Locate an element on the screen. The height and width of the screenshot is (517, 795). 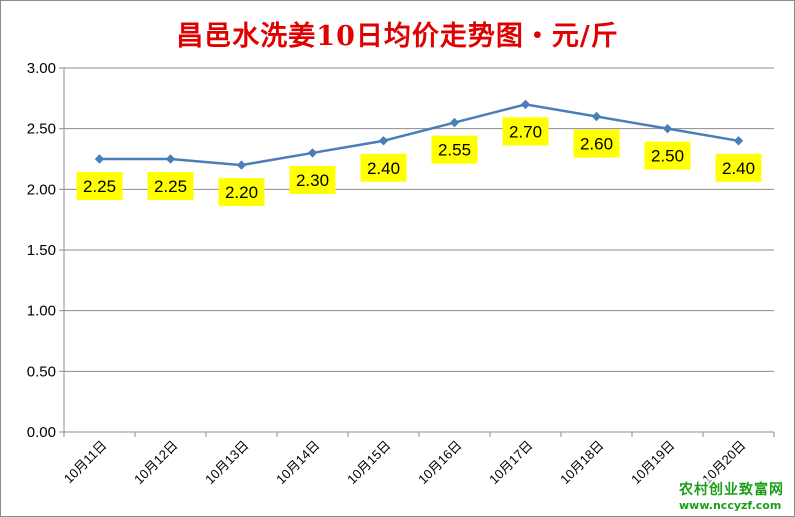
y-tick-label: 2.50 is located at coordinates (41, 129).